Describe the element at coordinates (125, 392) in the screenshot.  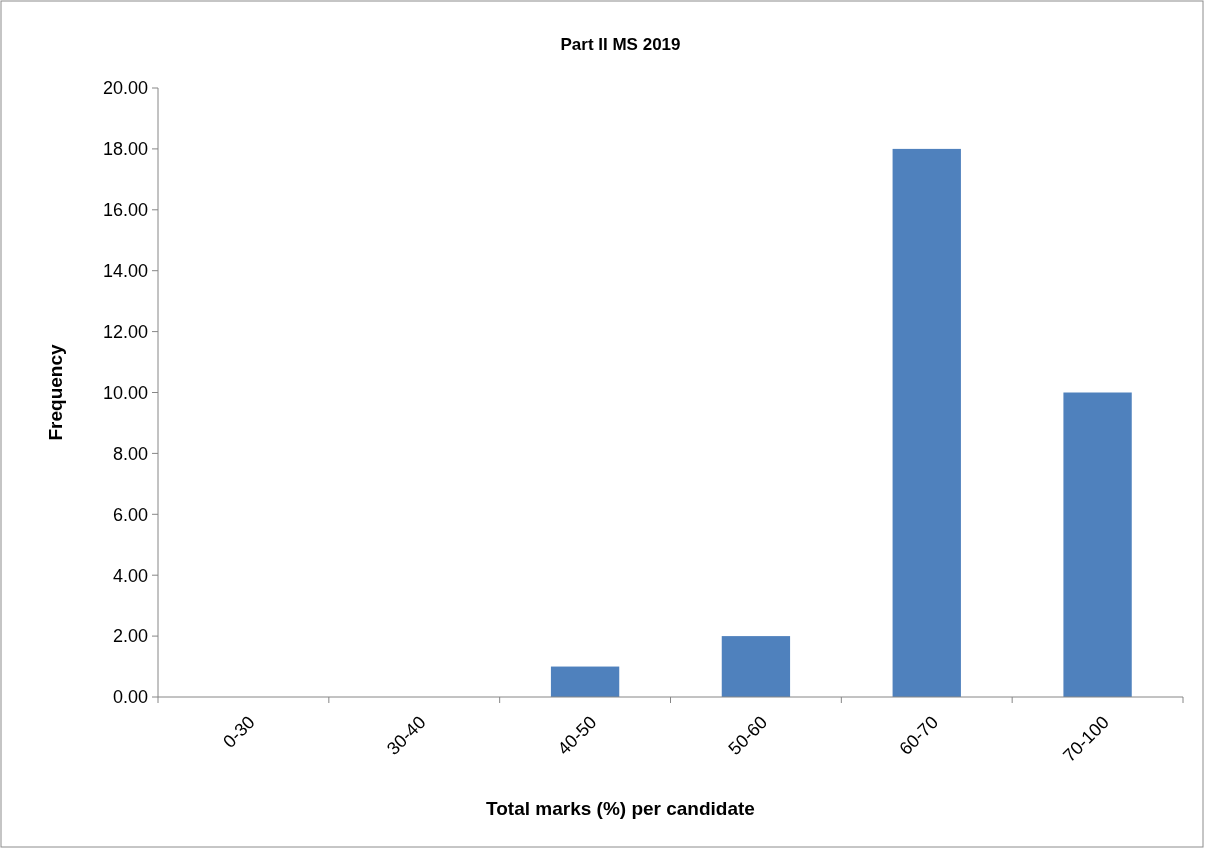
I see `y-tick-label: 10.00` at that location.